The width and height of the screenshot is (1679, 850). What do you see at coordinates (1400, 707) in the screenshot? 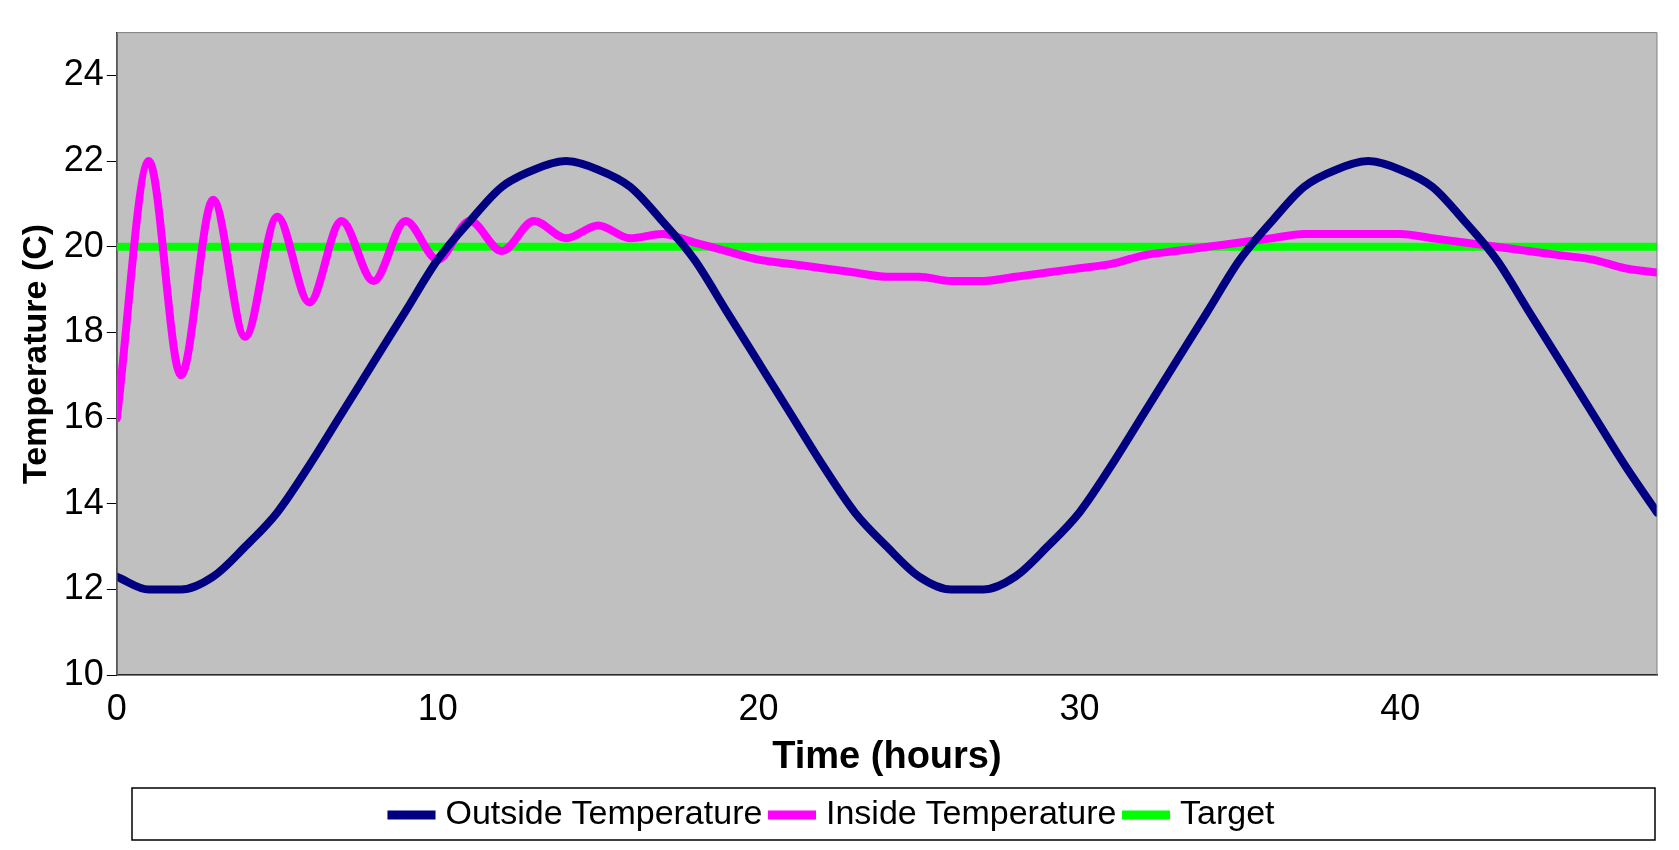
I see `x-tick-label: 40` at bounding box center [1400, 707].